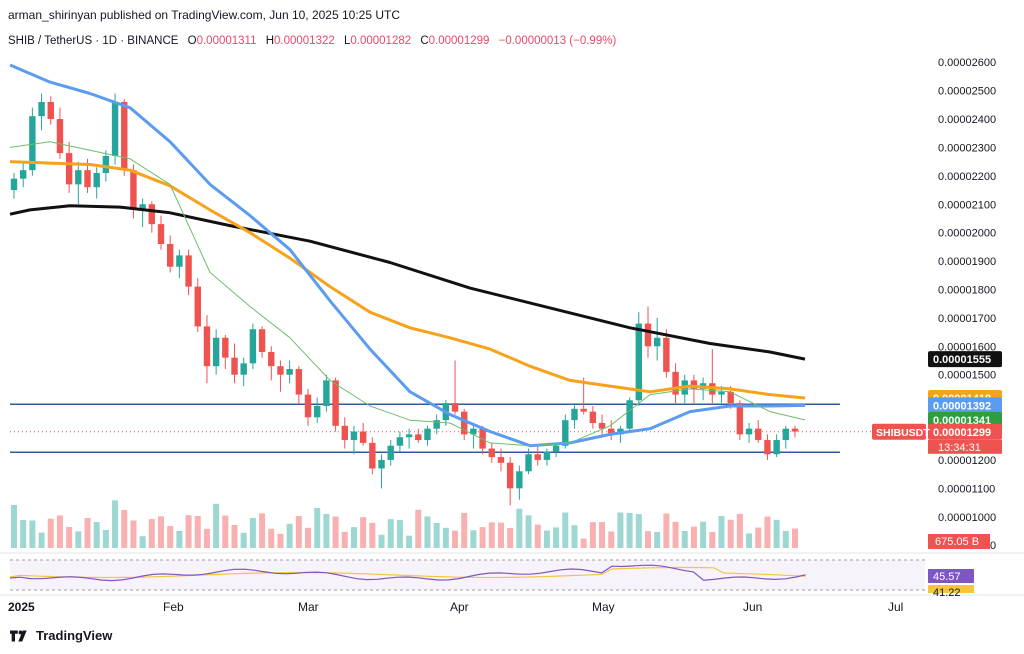 Image resolution: width=1024 pixels, height=654 pixels. Describe the element at coordinates (308, 607) in the screenshot. I see `x-tick-label: Mar` at that location.